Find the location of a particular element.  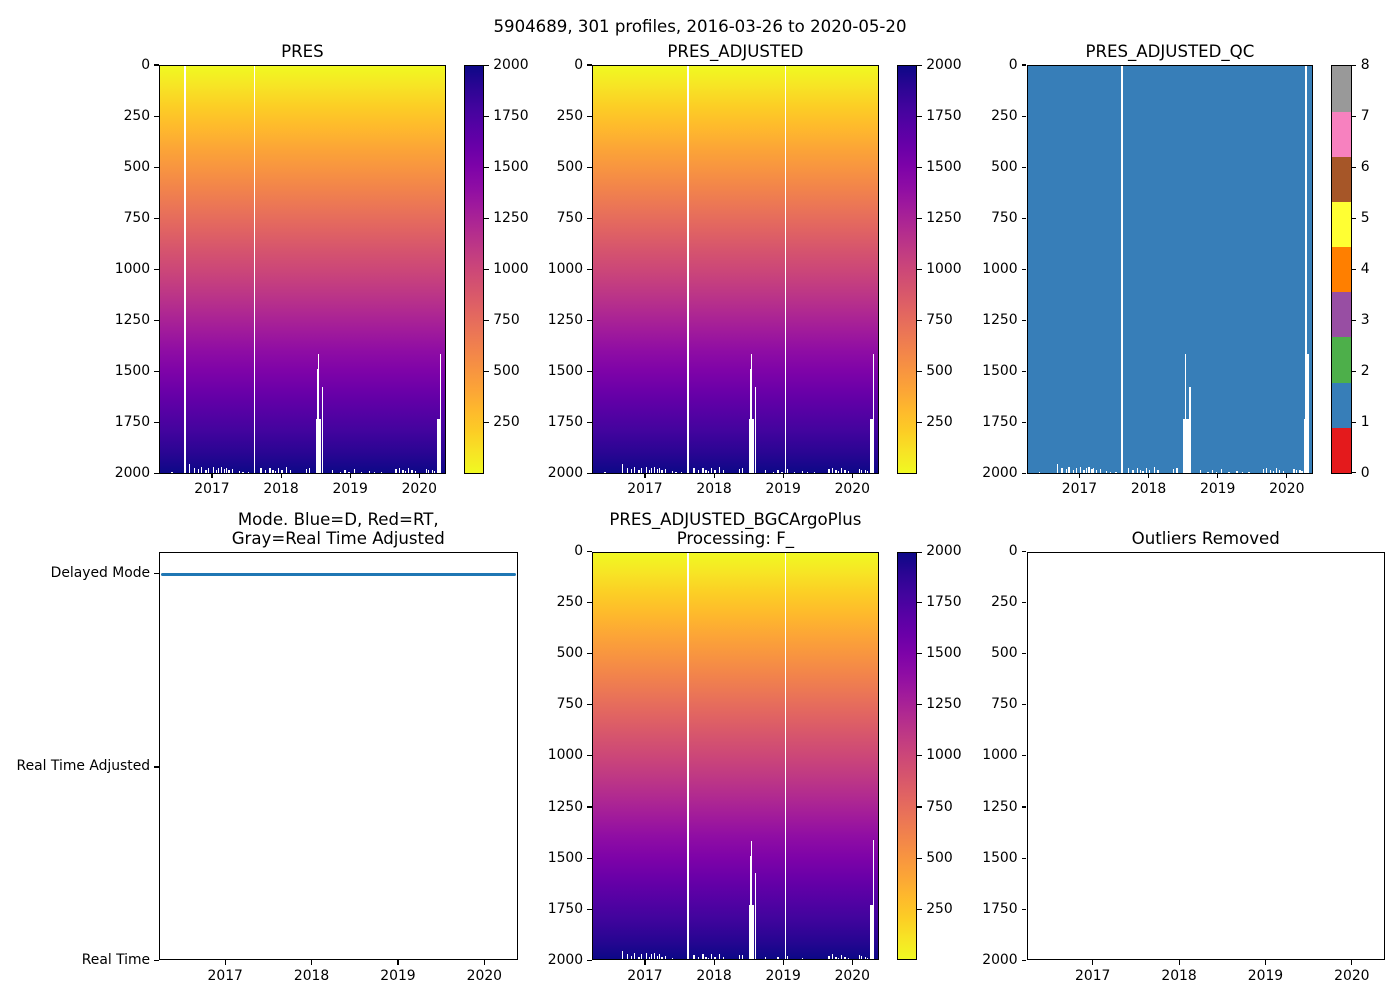

x-tick-label: 2018 is located at coordinates (1148, 489).